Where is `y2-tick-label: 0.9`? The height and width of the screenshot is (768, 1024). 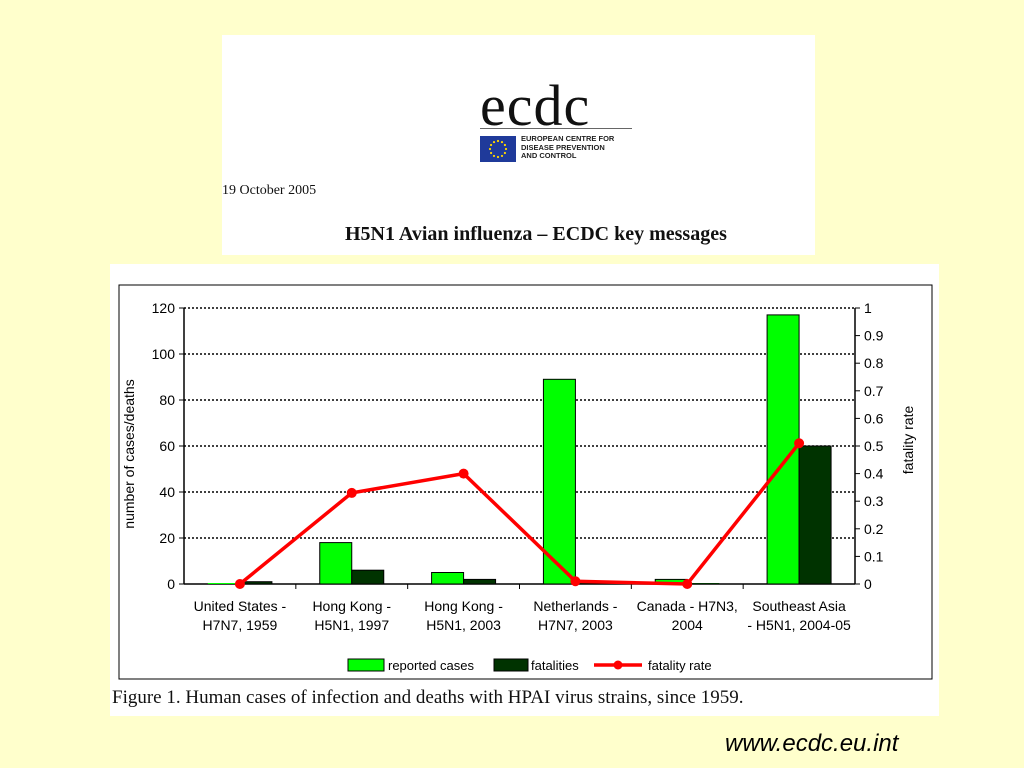
y2-tick-label: 0.9 is located at coordinates (874, 336).